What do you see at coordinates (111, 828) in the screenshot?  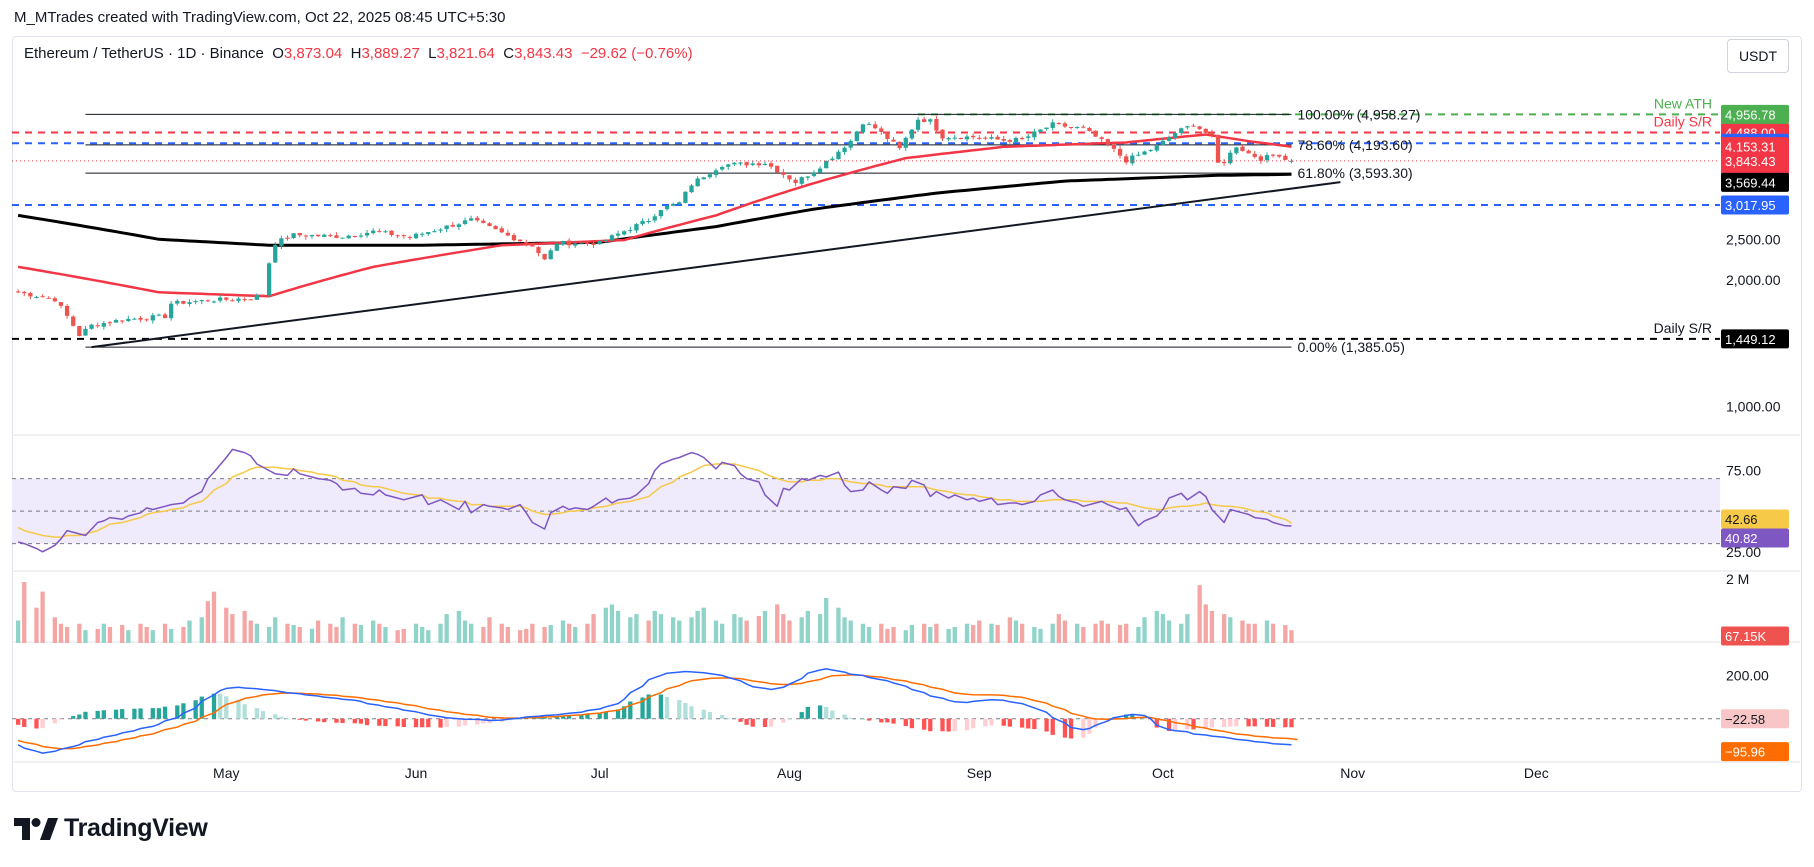 I see `tradingview-logo: TradingView` at bounding box center [111, 828].